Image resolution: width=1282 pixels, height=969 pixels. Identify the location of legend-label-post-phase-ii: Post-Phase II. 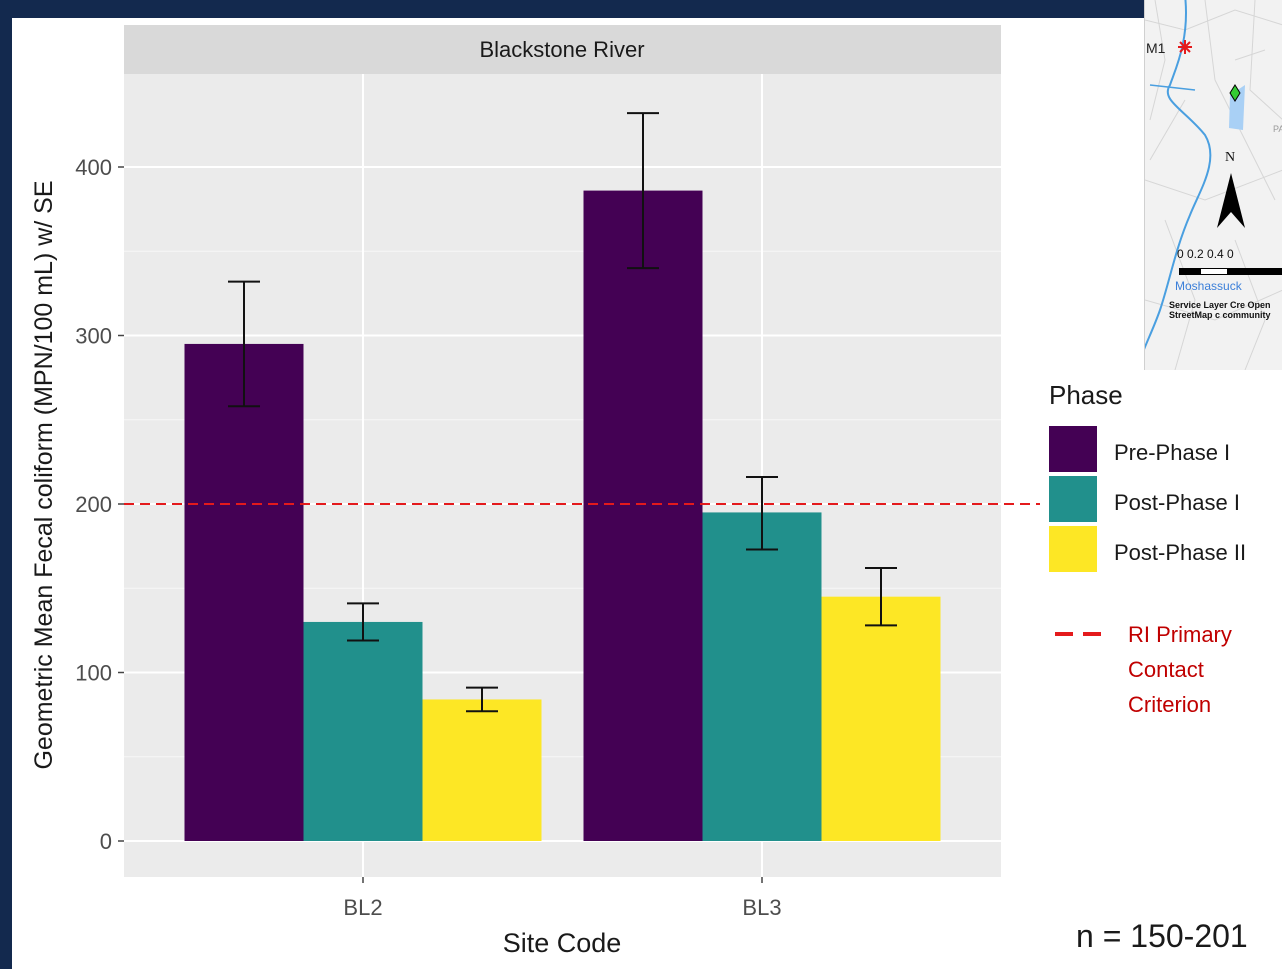
(1180, 553).